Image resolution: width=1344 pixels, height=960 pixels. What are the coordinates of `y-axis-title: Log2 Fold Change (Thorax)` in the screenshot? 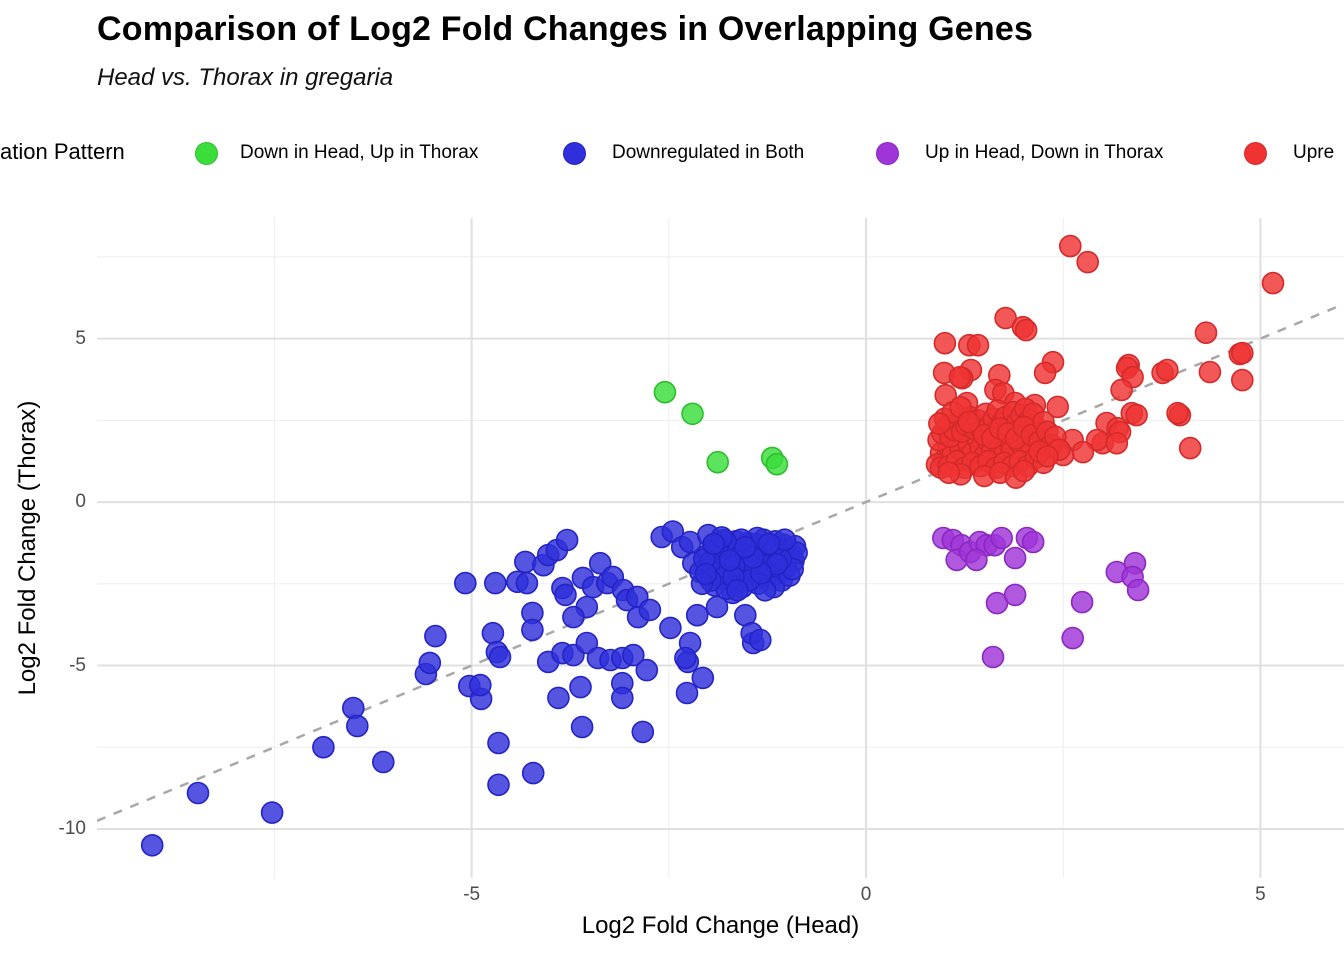 It's located at (27, 548).